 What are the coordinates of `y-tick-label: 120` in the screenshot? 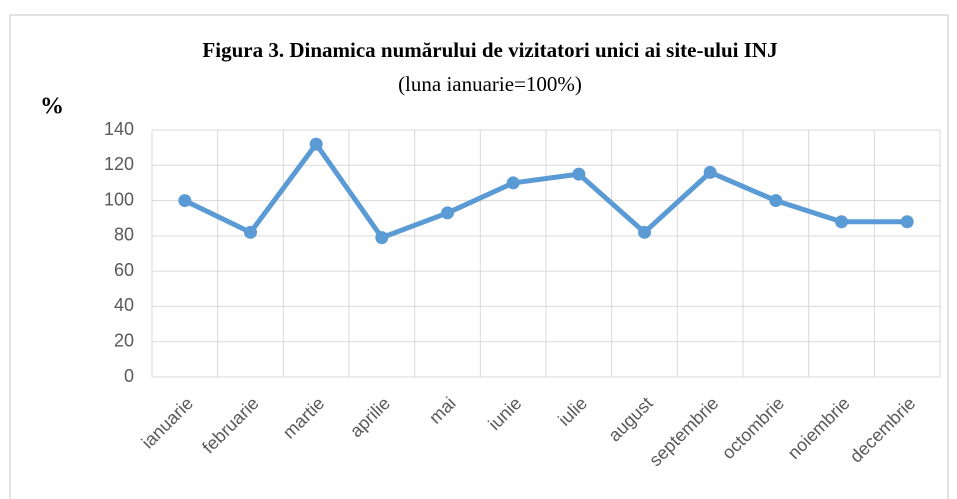 It's located at (119, 164).